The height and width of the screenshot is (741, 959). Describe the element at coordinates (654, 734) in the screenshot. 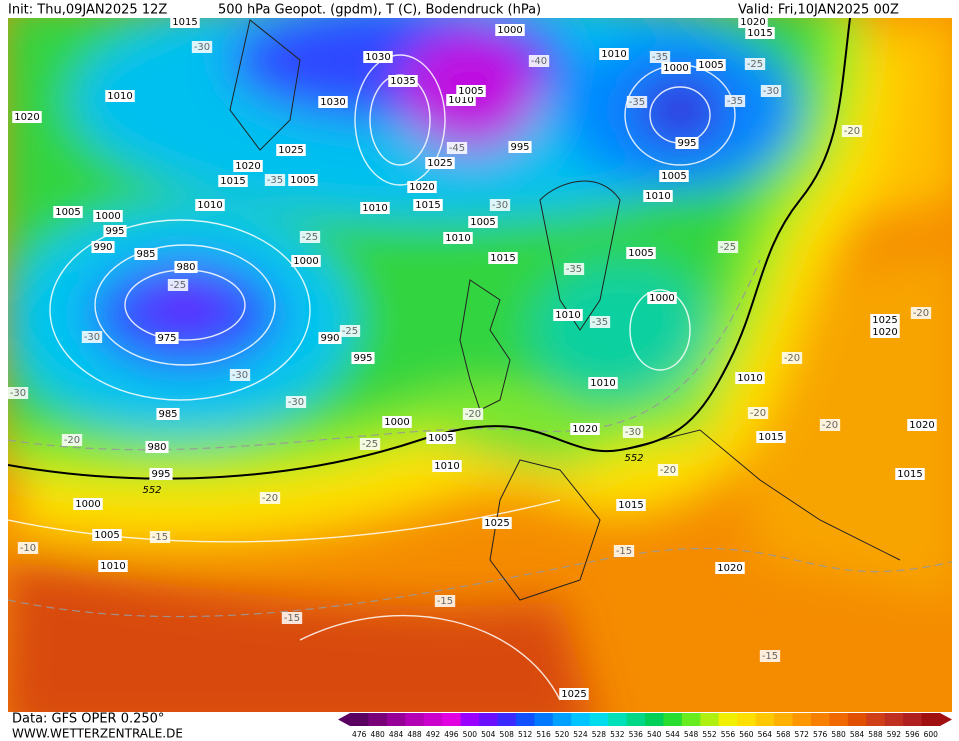

I see `colorbar-label: 540` at that location.